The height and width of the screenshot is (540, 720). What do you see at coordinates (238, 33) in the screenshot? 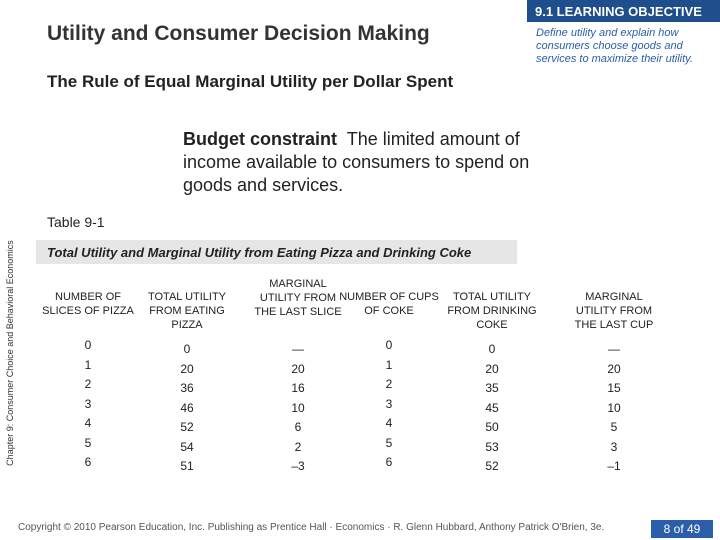
I see `title: Utility and Consumer Decision Making` at bounding box center [238, 33].